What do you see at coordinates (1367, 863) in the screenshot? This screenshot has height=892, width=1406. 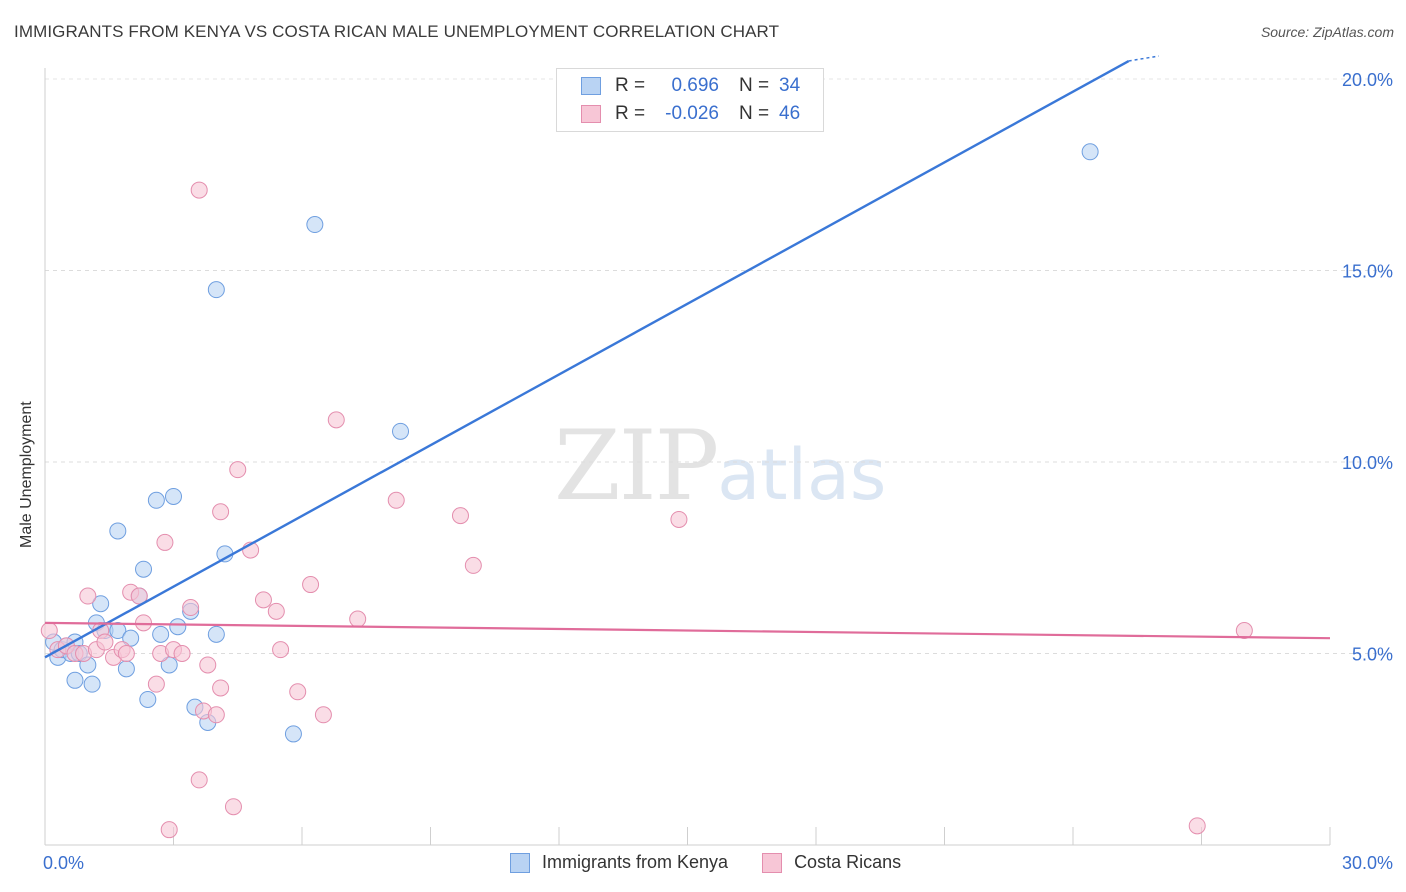 I see `x-tick-label: 30.0%` at bounding box center [1367, 863].